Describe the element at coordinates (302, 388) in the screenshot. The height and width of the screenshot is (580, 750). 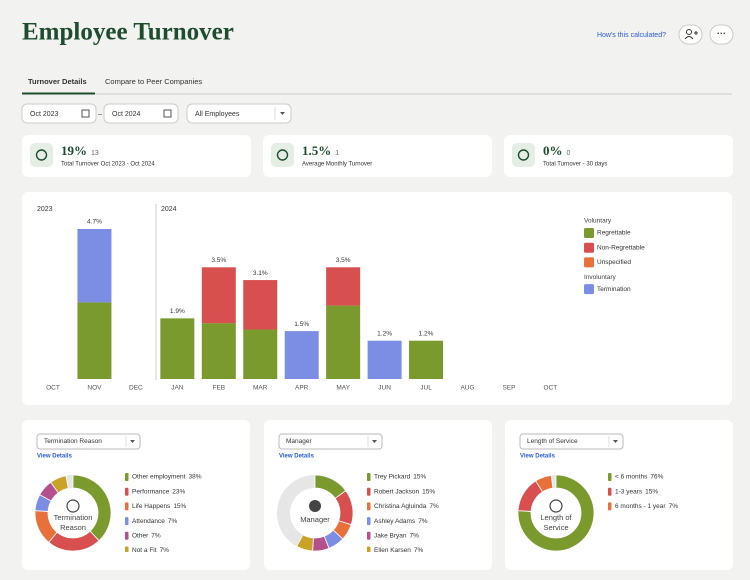
I see `x-tick-label: APR` at that location.